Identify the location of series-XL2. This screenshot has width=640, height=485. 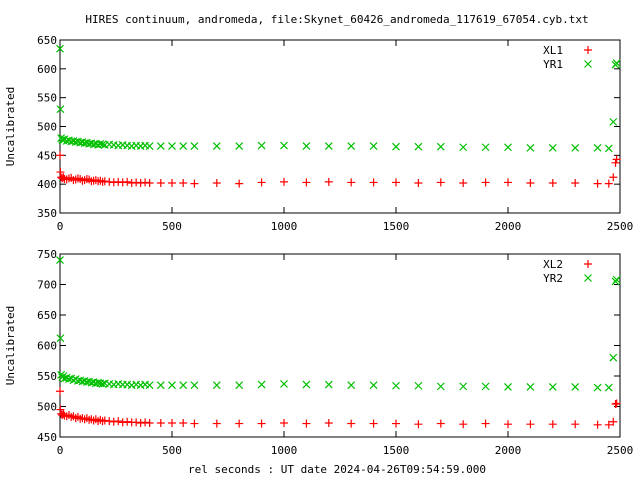
(338, 408).